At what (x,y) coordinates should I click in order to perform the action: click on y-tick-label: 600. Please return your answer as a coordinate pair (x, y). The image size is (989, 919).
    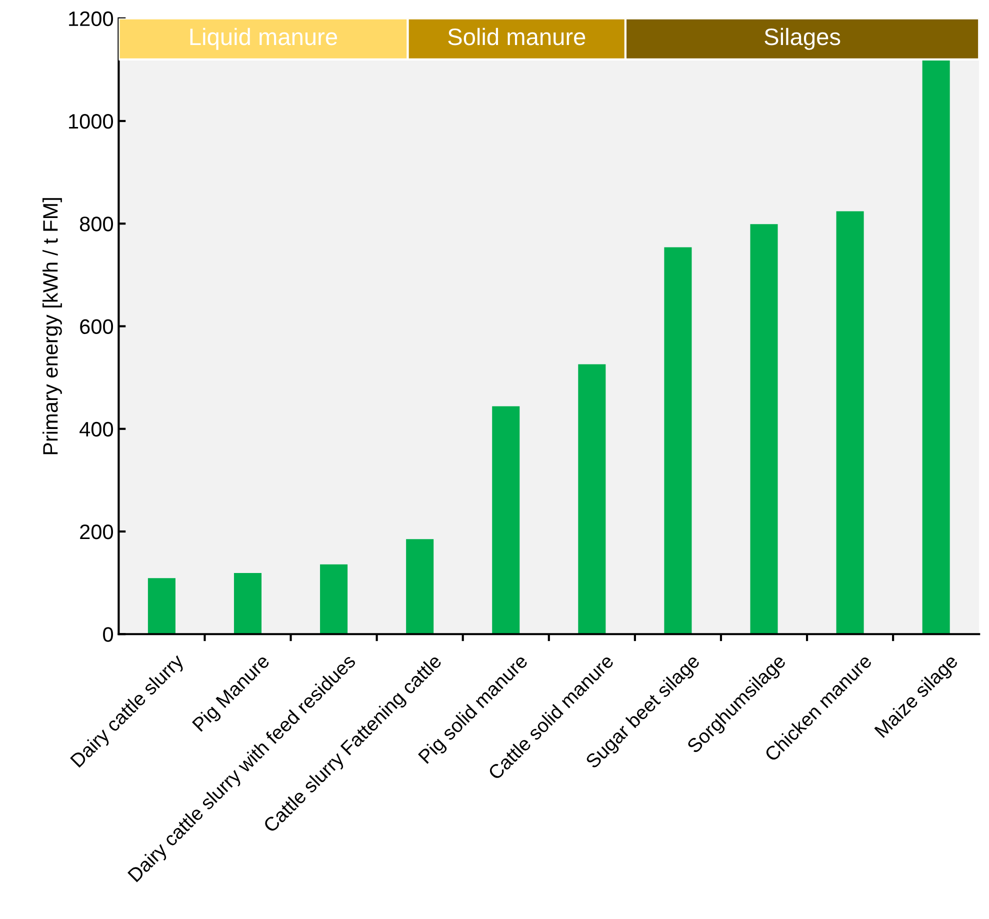
    Looking at the image, I should click on (97, 326).